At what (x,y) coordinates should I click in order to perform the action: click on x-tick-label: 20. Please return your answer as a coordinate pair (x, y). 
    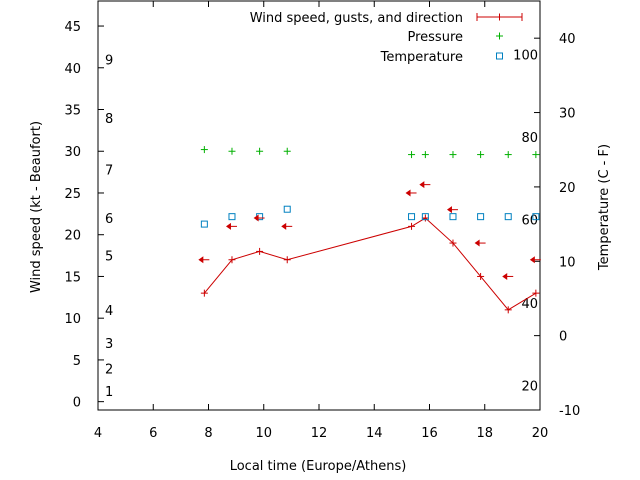
    Looking at the image, I should click on (540, 433).